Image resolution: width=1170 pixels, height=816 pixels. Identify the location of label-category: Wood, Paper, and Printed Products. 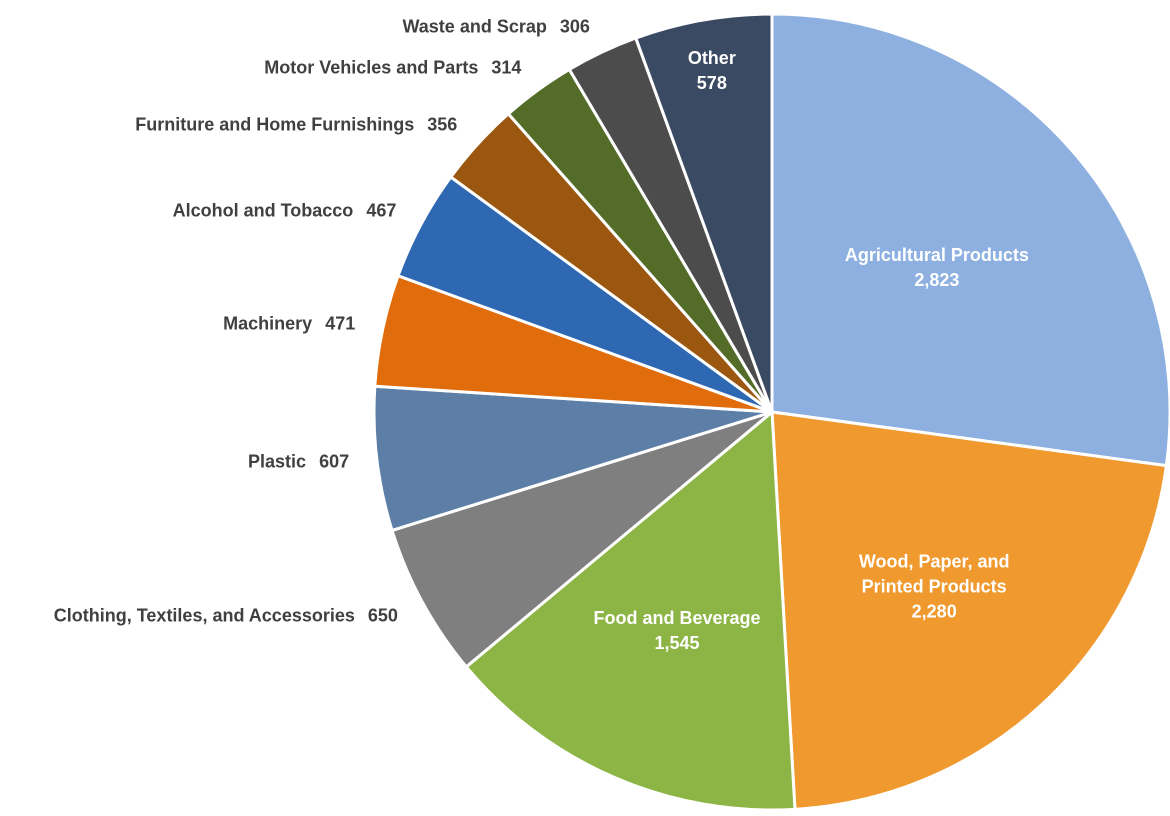
(934, 574).